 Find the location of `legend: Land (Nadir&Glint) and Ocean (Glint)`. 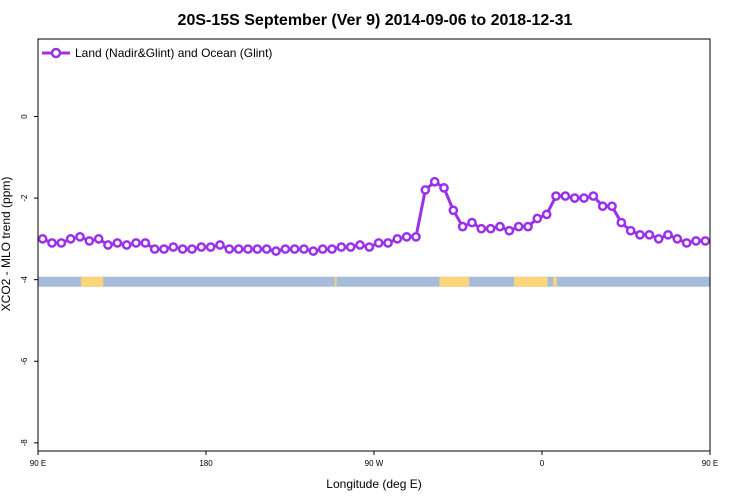

legend: Land (Nadir&Glint) and Ocean (Glint) is located at coordinates (157, 53).